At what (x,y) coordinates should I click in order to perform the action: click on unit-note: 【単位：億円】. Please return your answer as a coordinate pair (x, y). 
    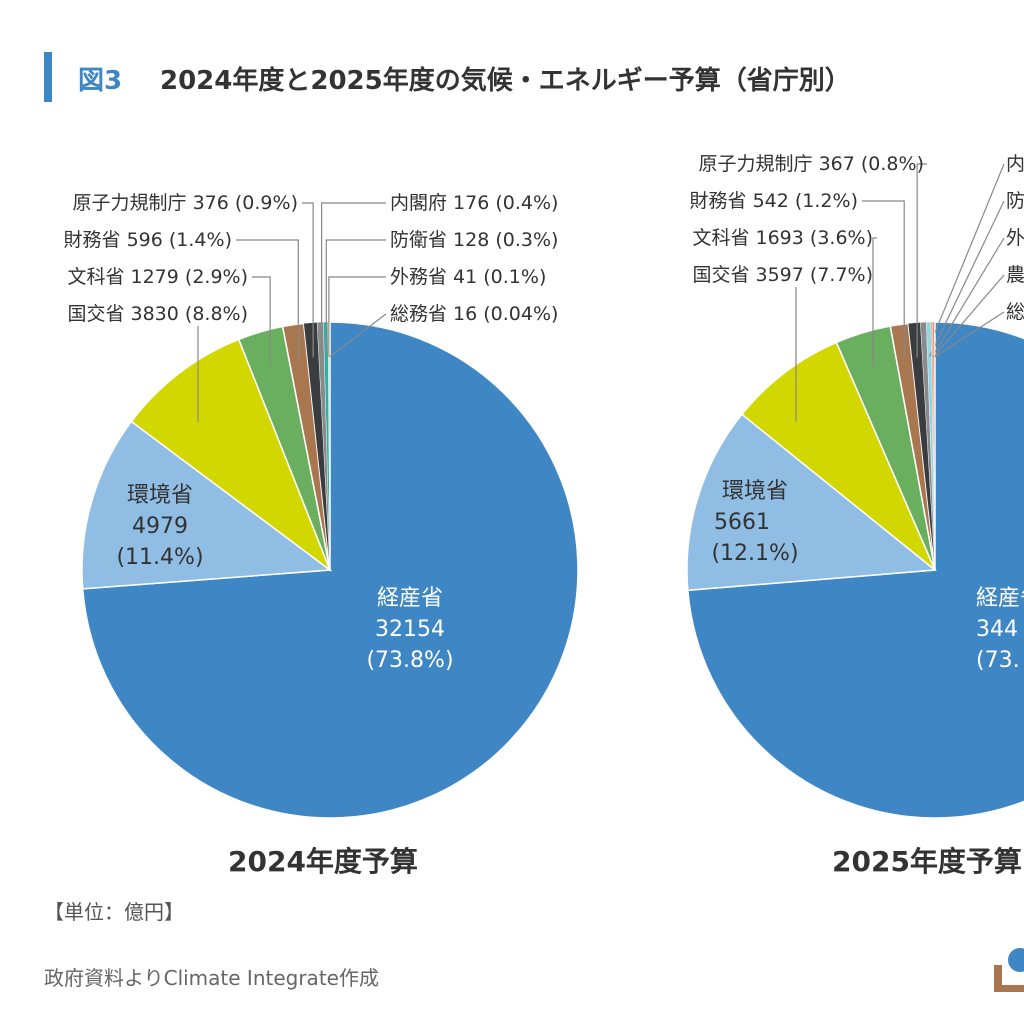
    Looking at the image, I should click on (114, 912).